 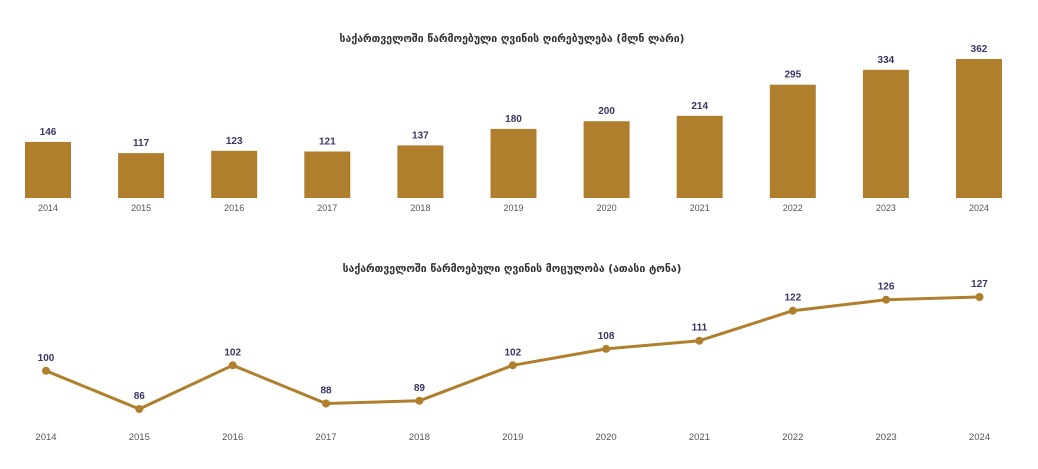 What do you see at coordinates (793, 208) in the screenshot?
I see `bar-x-tick-2022: 2022` at bounding box center [793, 208].